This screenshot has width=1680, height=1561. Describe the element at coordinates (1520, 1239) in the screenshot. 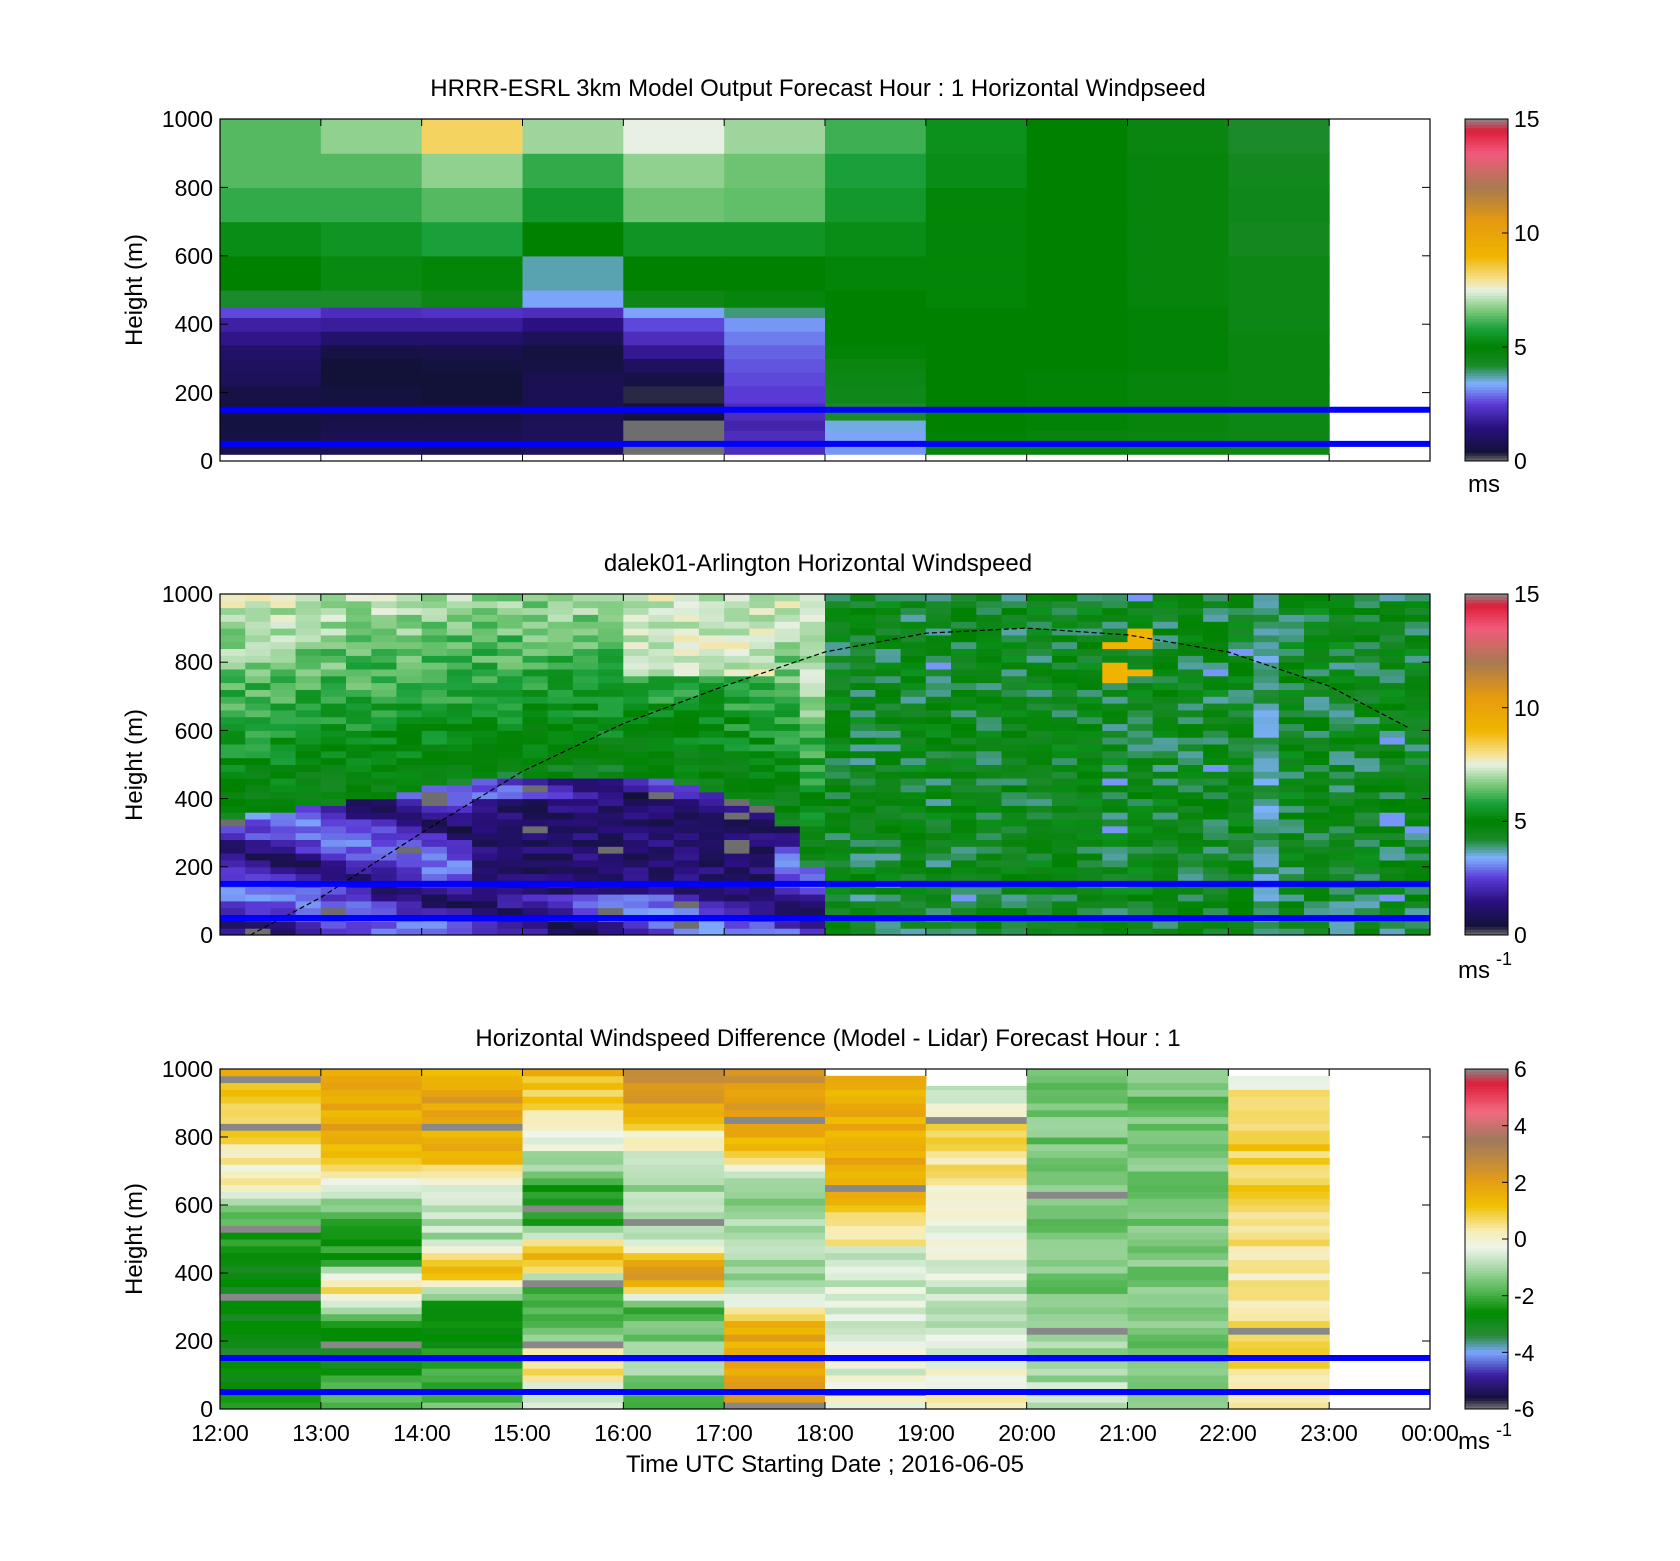

I see `diff-cbar-tick-0: 0` at that location.